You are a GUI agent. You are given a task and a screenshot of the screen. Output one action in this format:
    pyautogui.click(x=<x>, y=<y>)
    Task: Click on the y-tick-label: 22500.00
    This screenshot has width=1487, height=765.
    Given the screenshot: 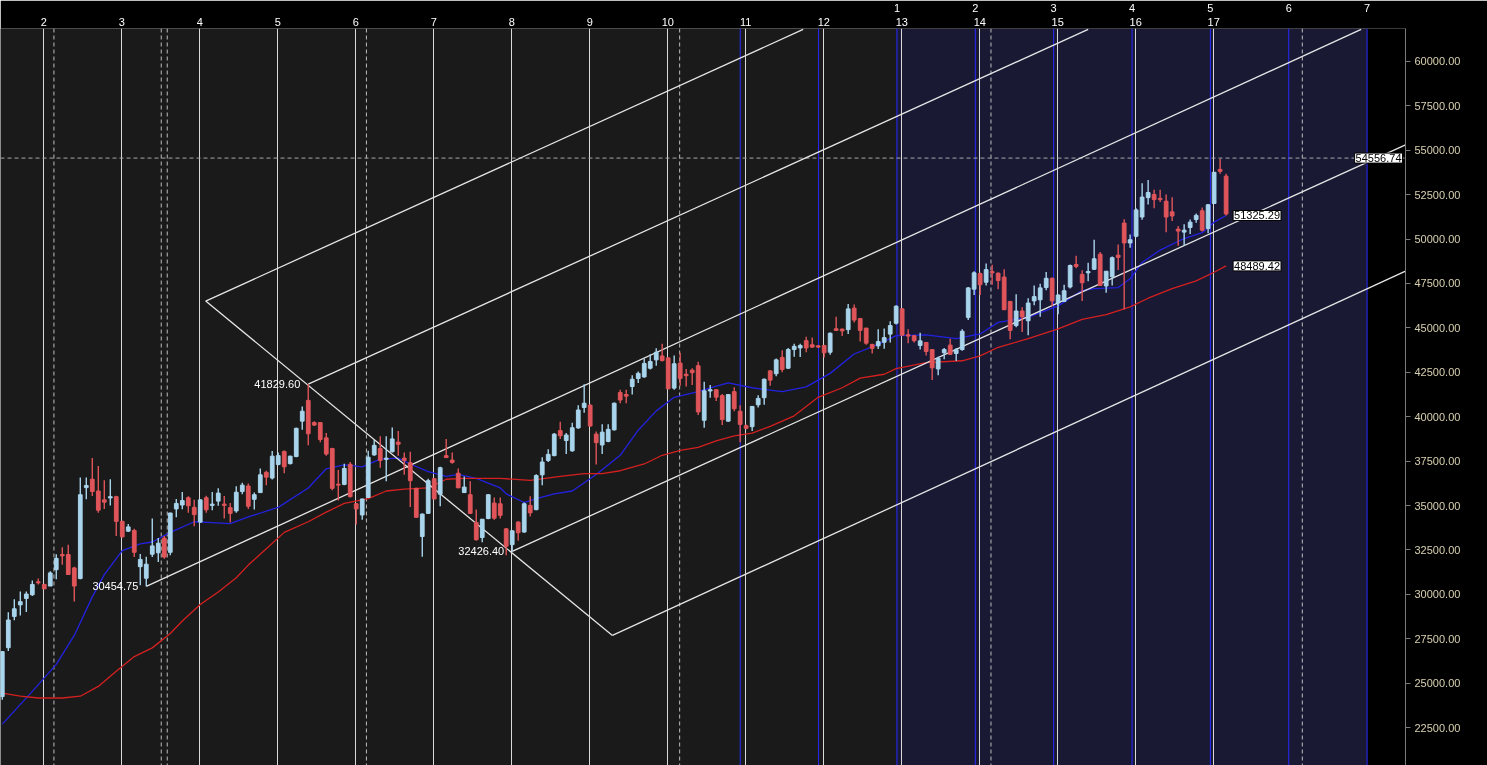 What is the action you would take?
    pyautogui.click(x=1437, y=727)
    